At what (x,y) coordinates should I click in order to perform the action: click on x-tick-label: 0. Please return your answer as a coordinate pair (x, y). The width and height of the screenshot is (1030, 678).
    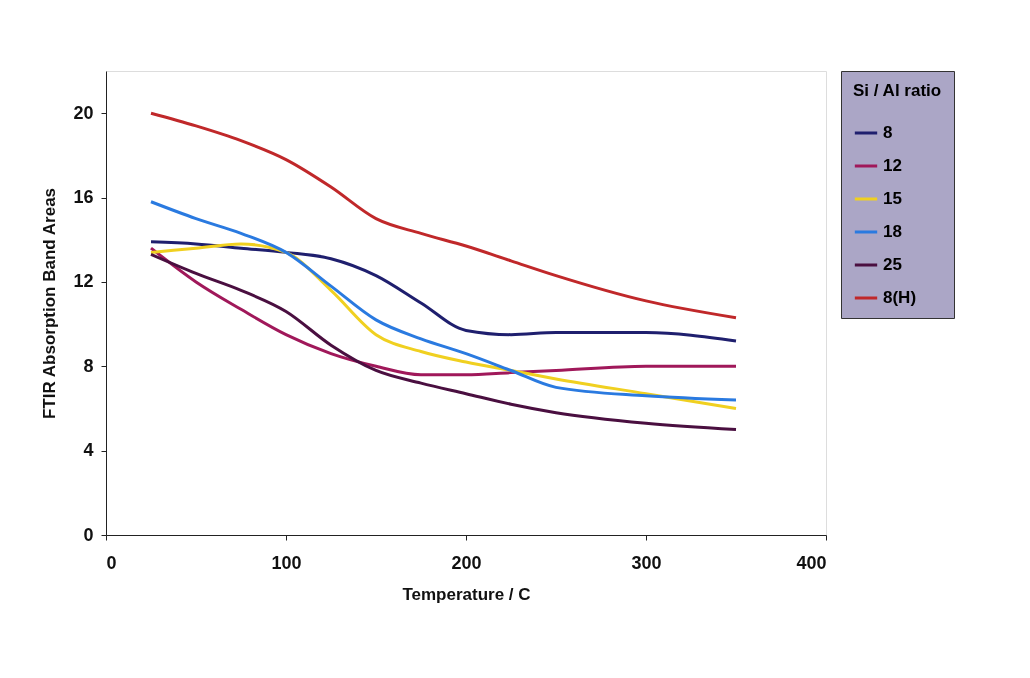
    Looking at the image, I should click on (111, 562).